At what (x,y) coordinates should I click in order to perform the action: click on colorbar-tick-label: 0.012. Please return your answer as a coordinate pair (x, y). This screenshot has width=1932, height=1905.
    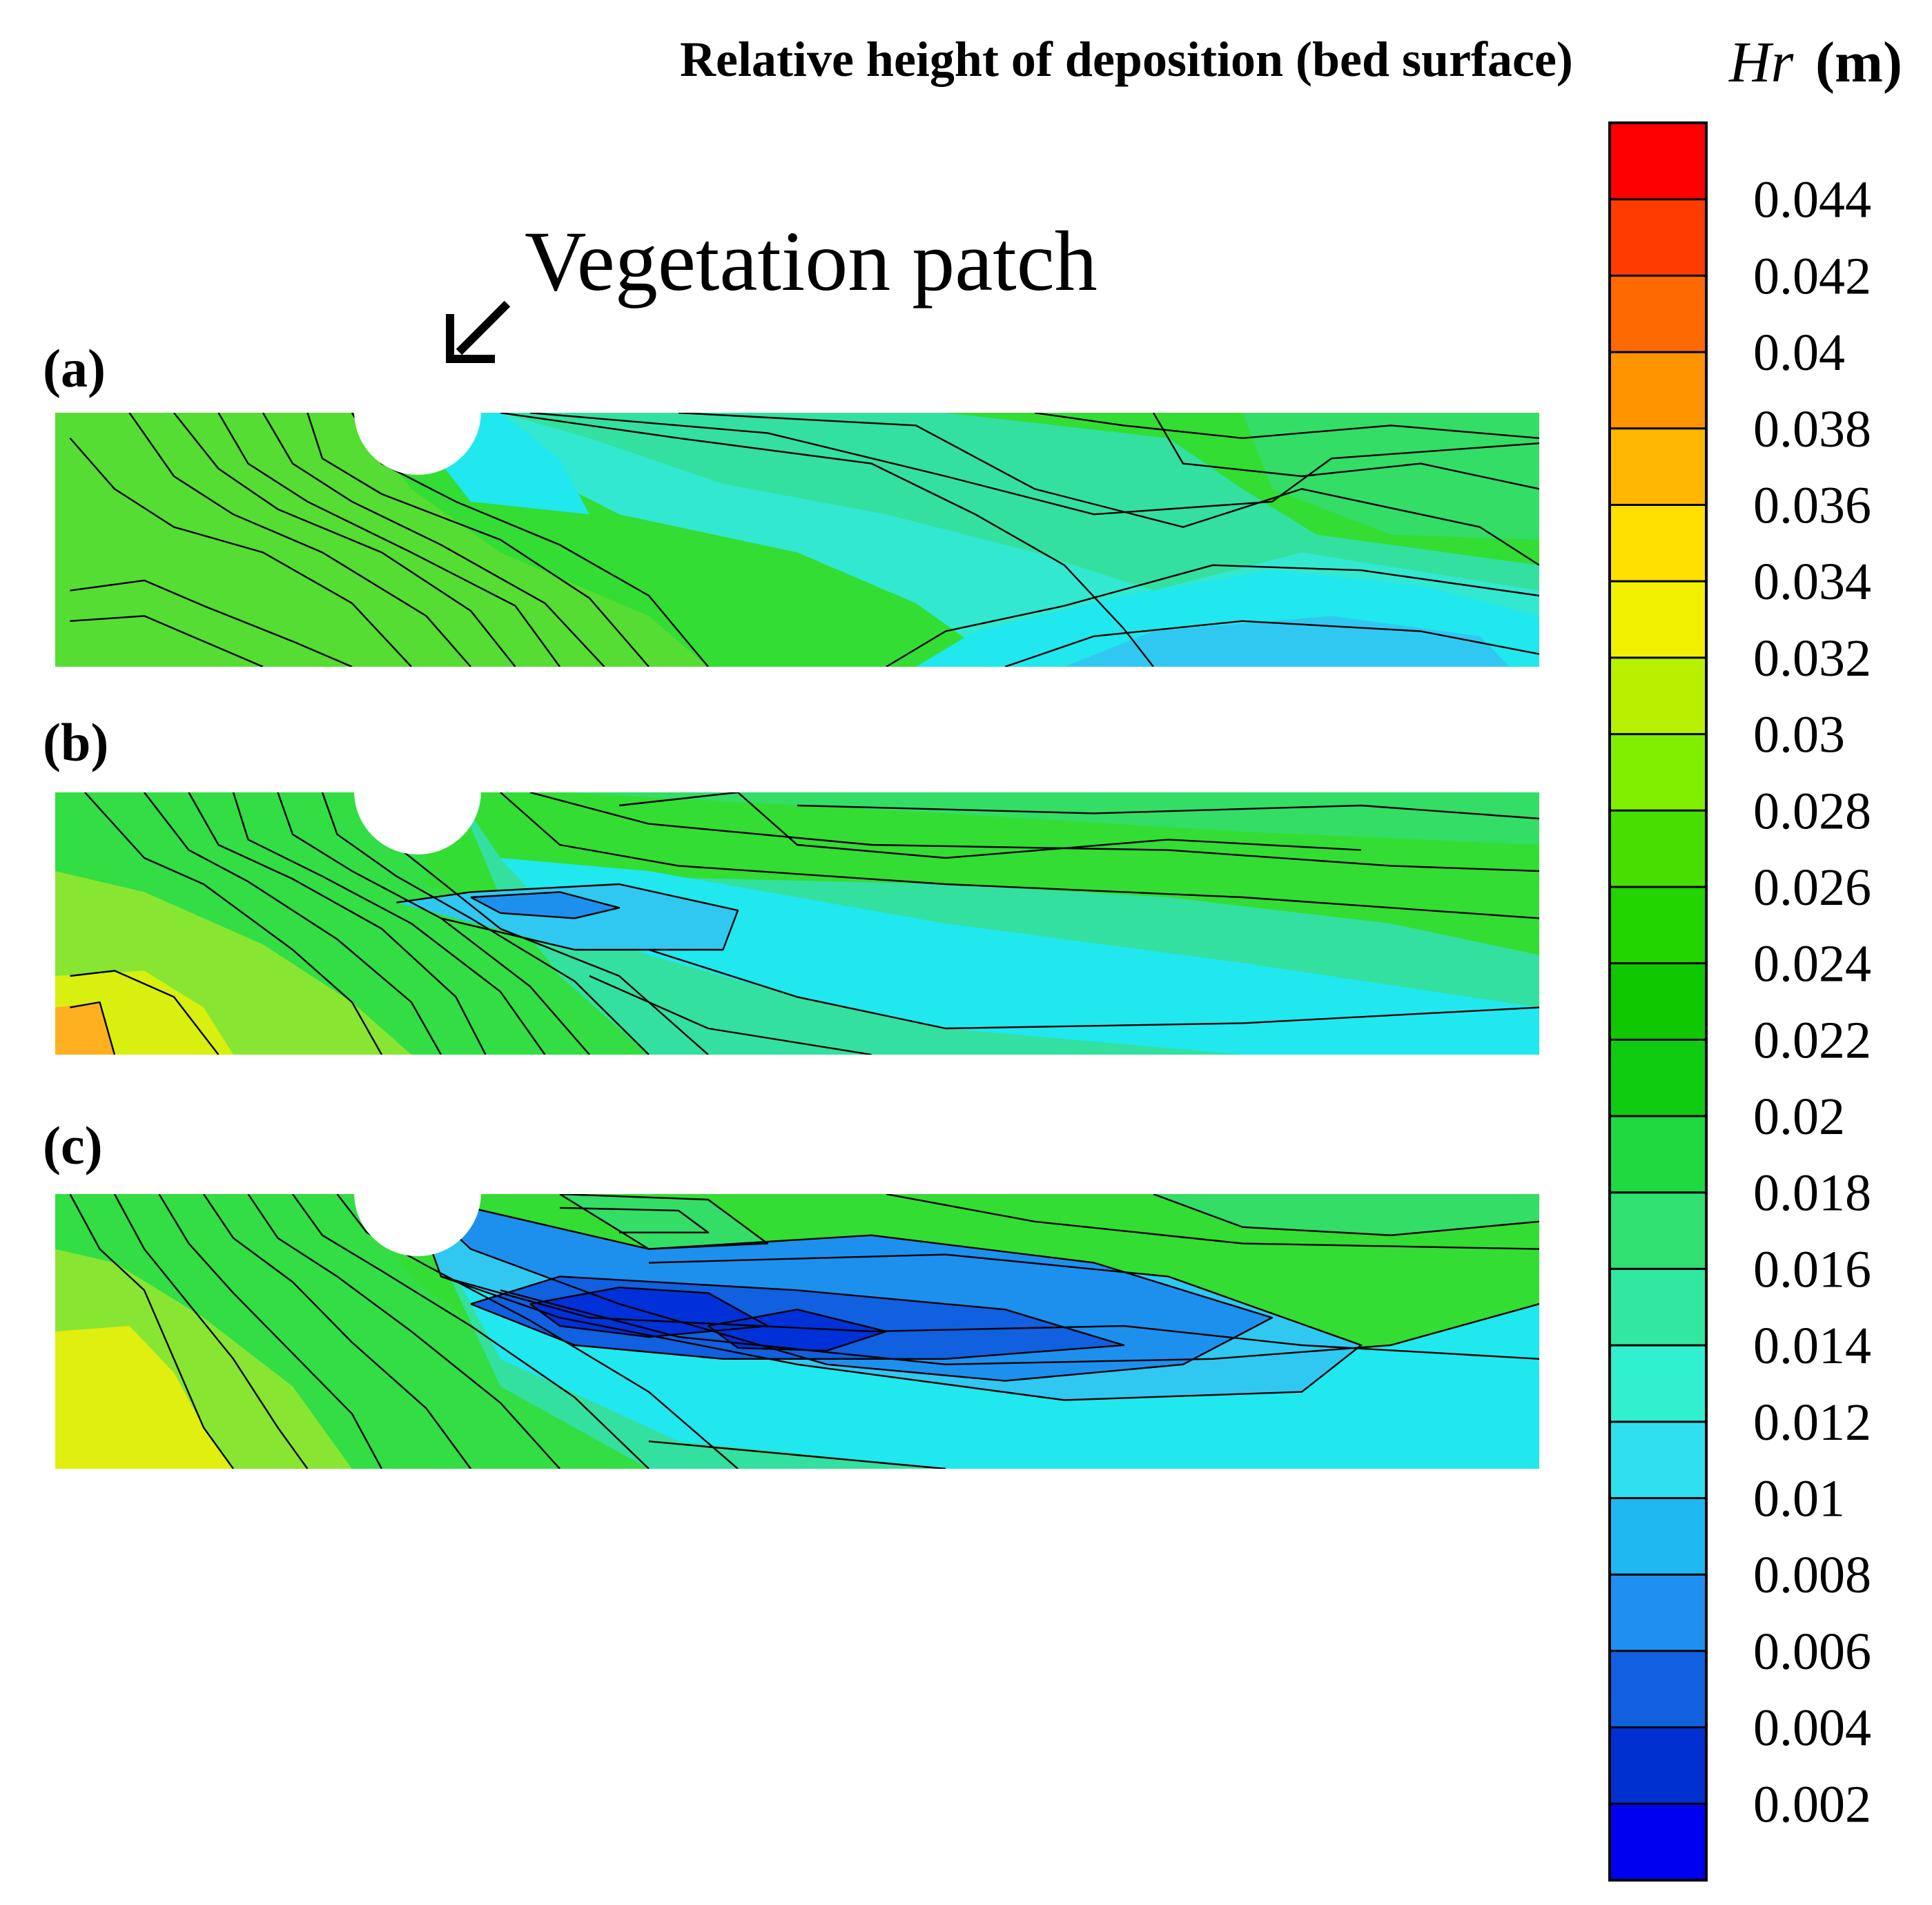
    Looking at the image, I should click on (1812, 1423).